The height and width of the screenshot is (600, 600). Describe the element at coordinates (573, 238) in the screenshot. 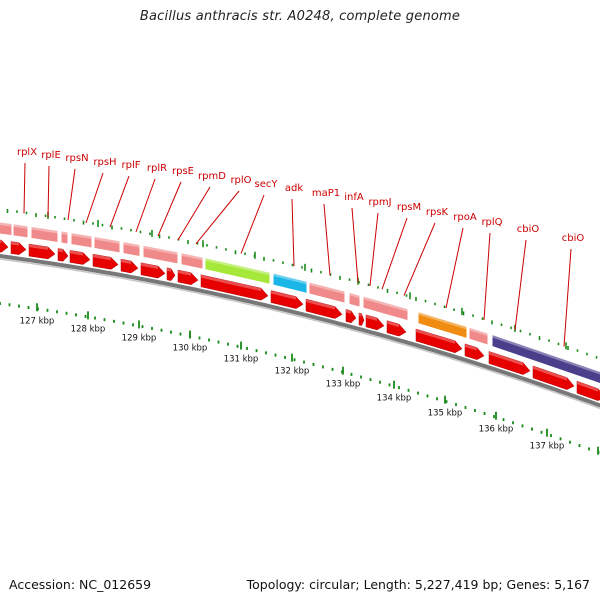

I see `gene-label: cbiO` at that location.